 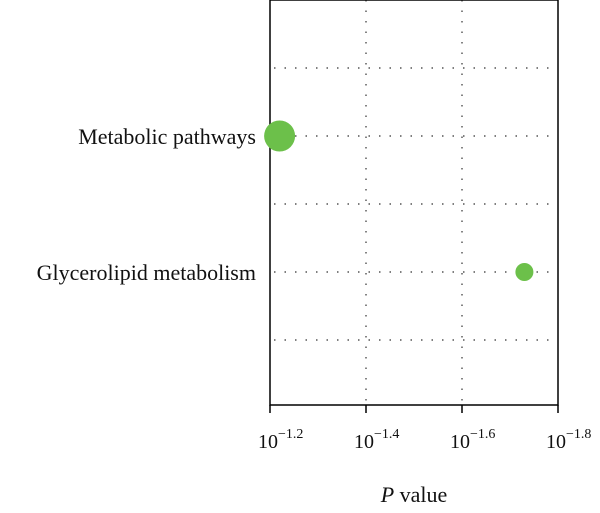 What do you see at coordinates (167, 136) in the screenshot?
I see `category-label: Metabolic pathways` at bounding box center [167, 136].